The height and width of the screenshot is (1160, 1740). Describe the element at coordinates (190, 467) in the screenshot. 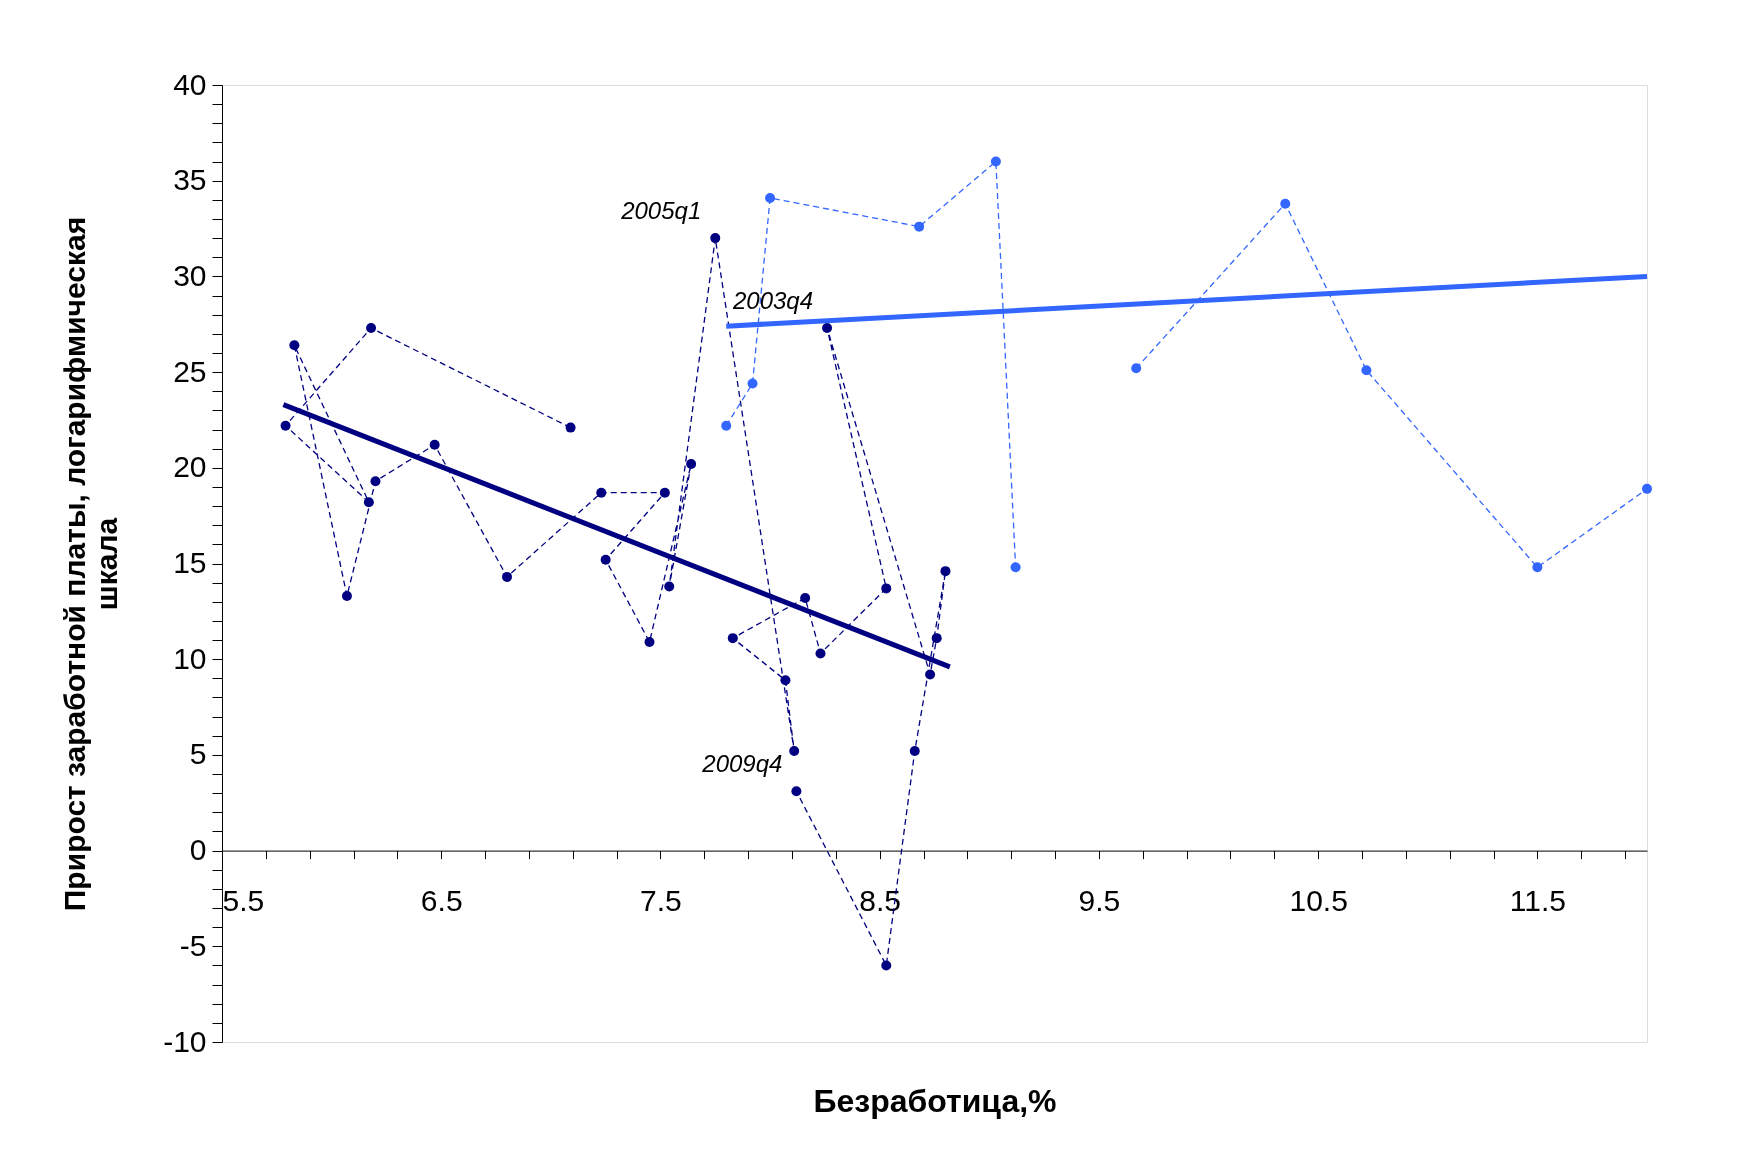

I see `y-tick-label: 20` at that location.